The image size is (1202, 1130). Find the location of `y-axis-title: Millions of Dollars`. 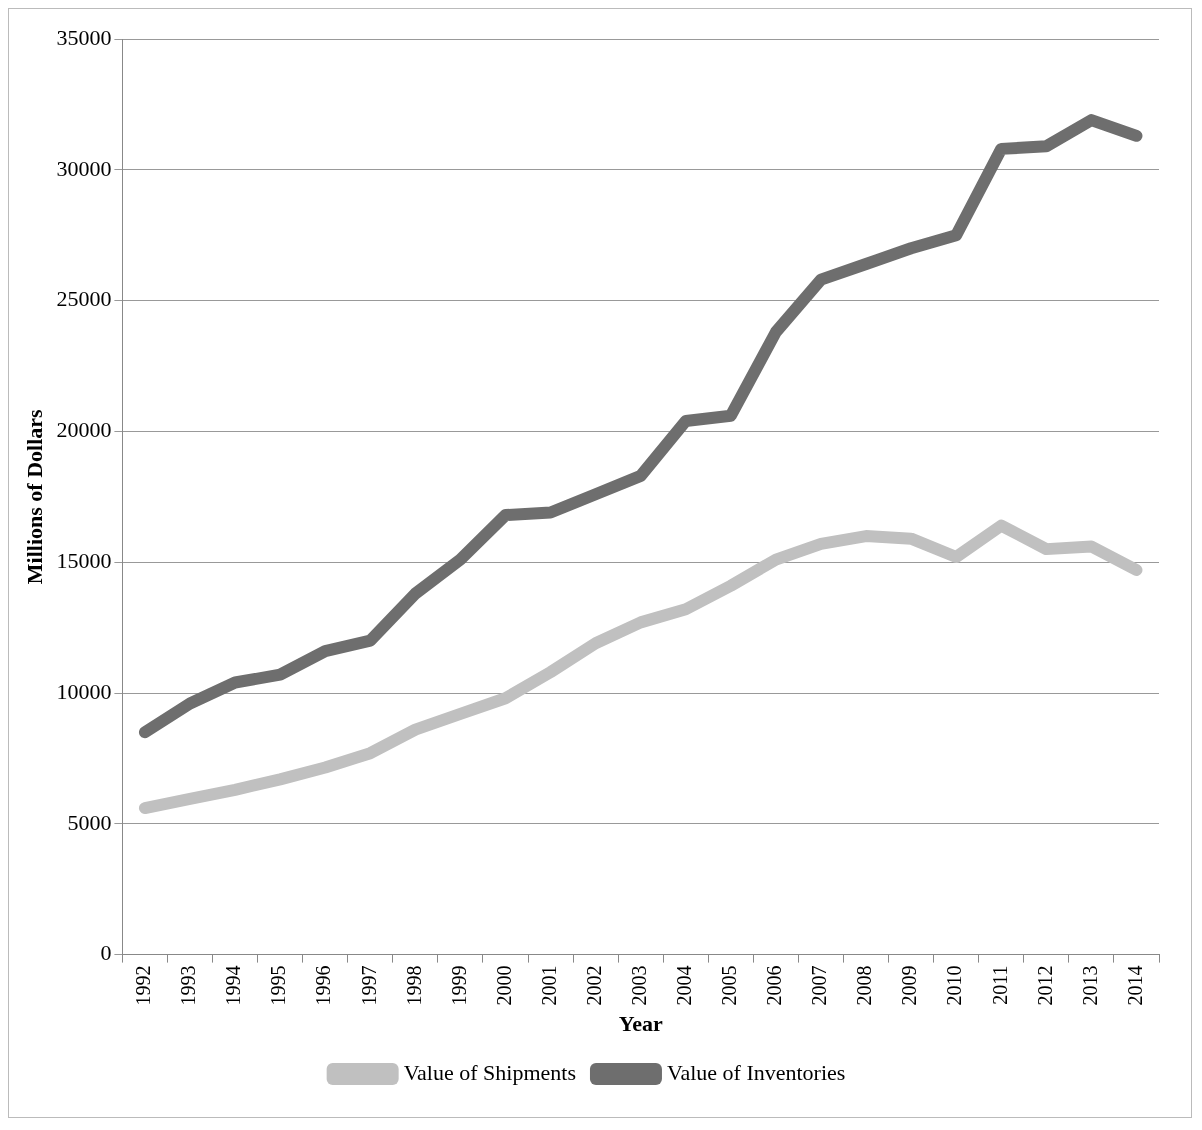

y-axis-title: Millions of Dollars is located at coordinates (34, 496).